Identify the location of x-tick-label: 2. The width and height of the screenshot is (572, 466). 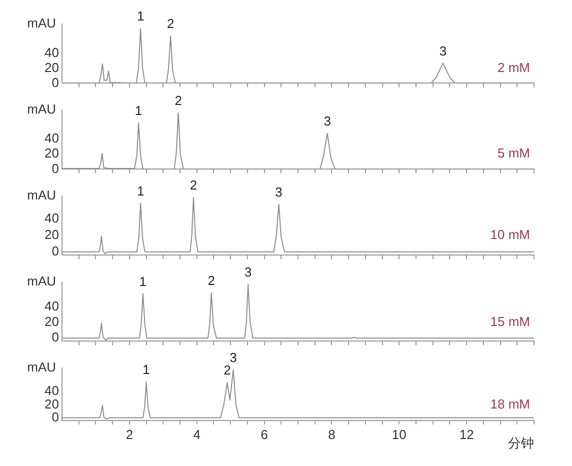
(130, 434).